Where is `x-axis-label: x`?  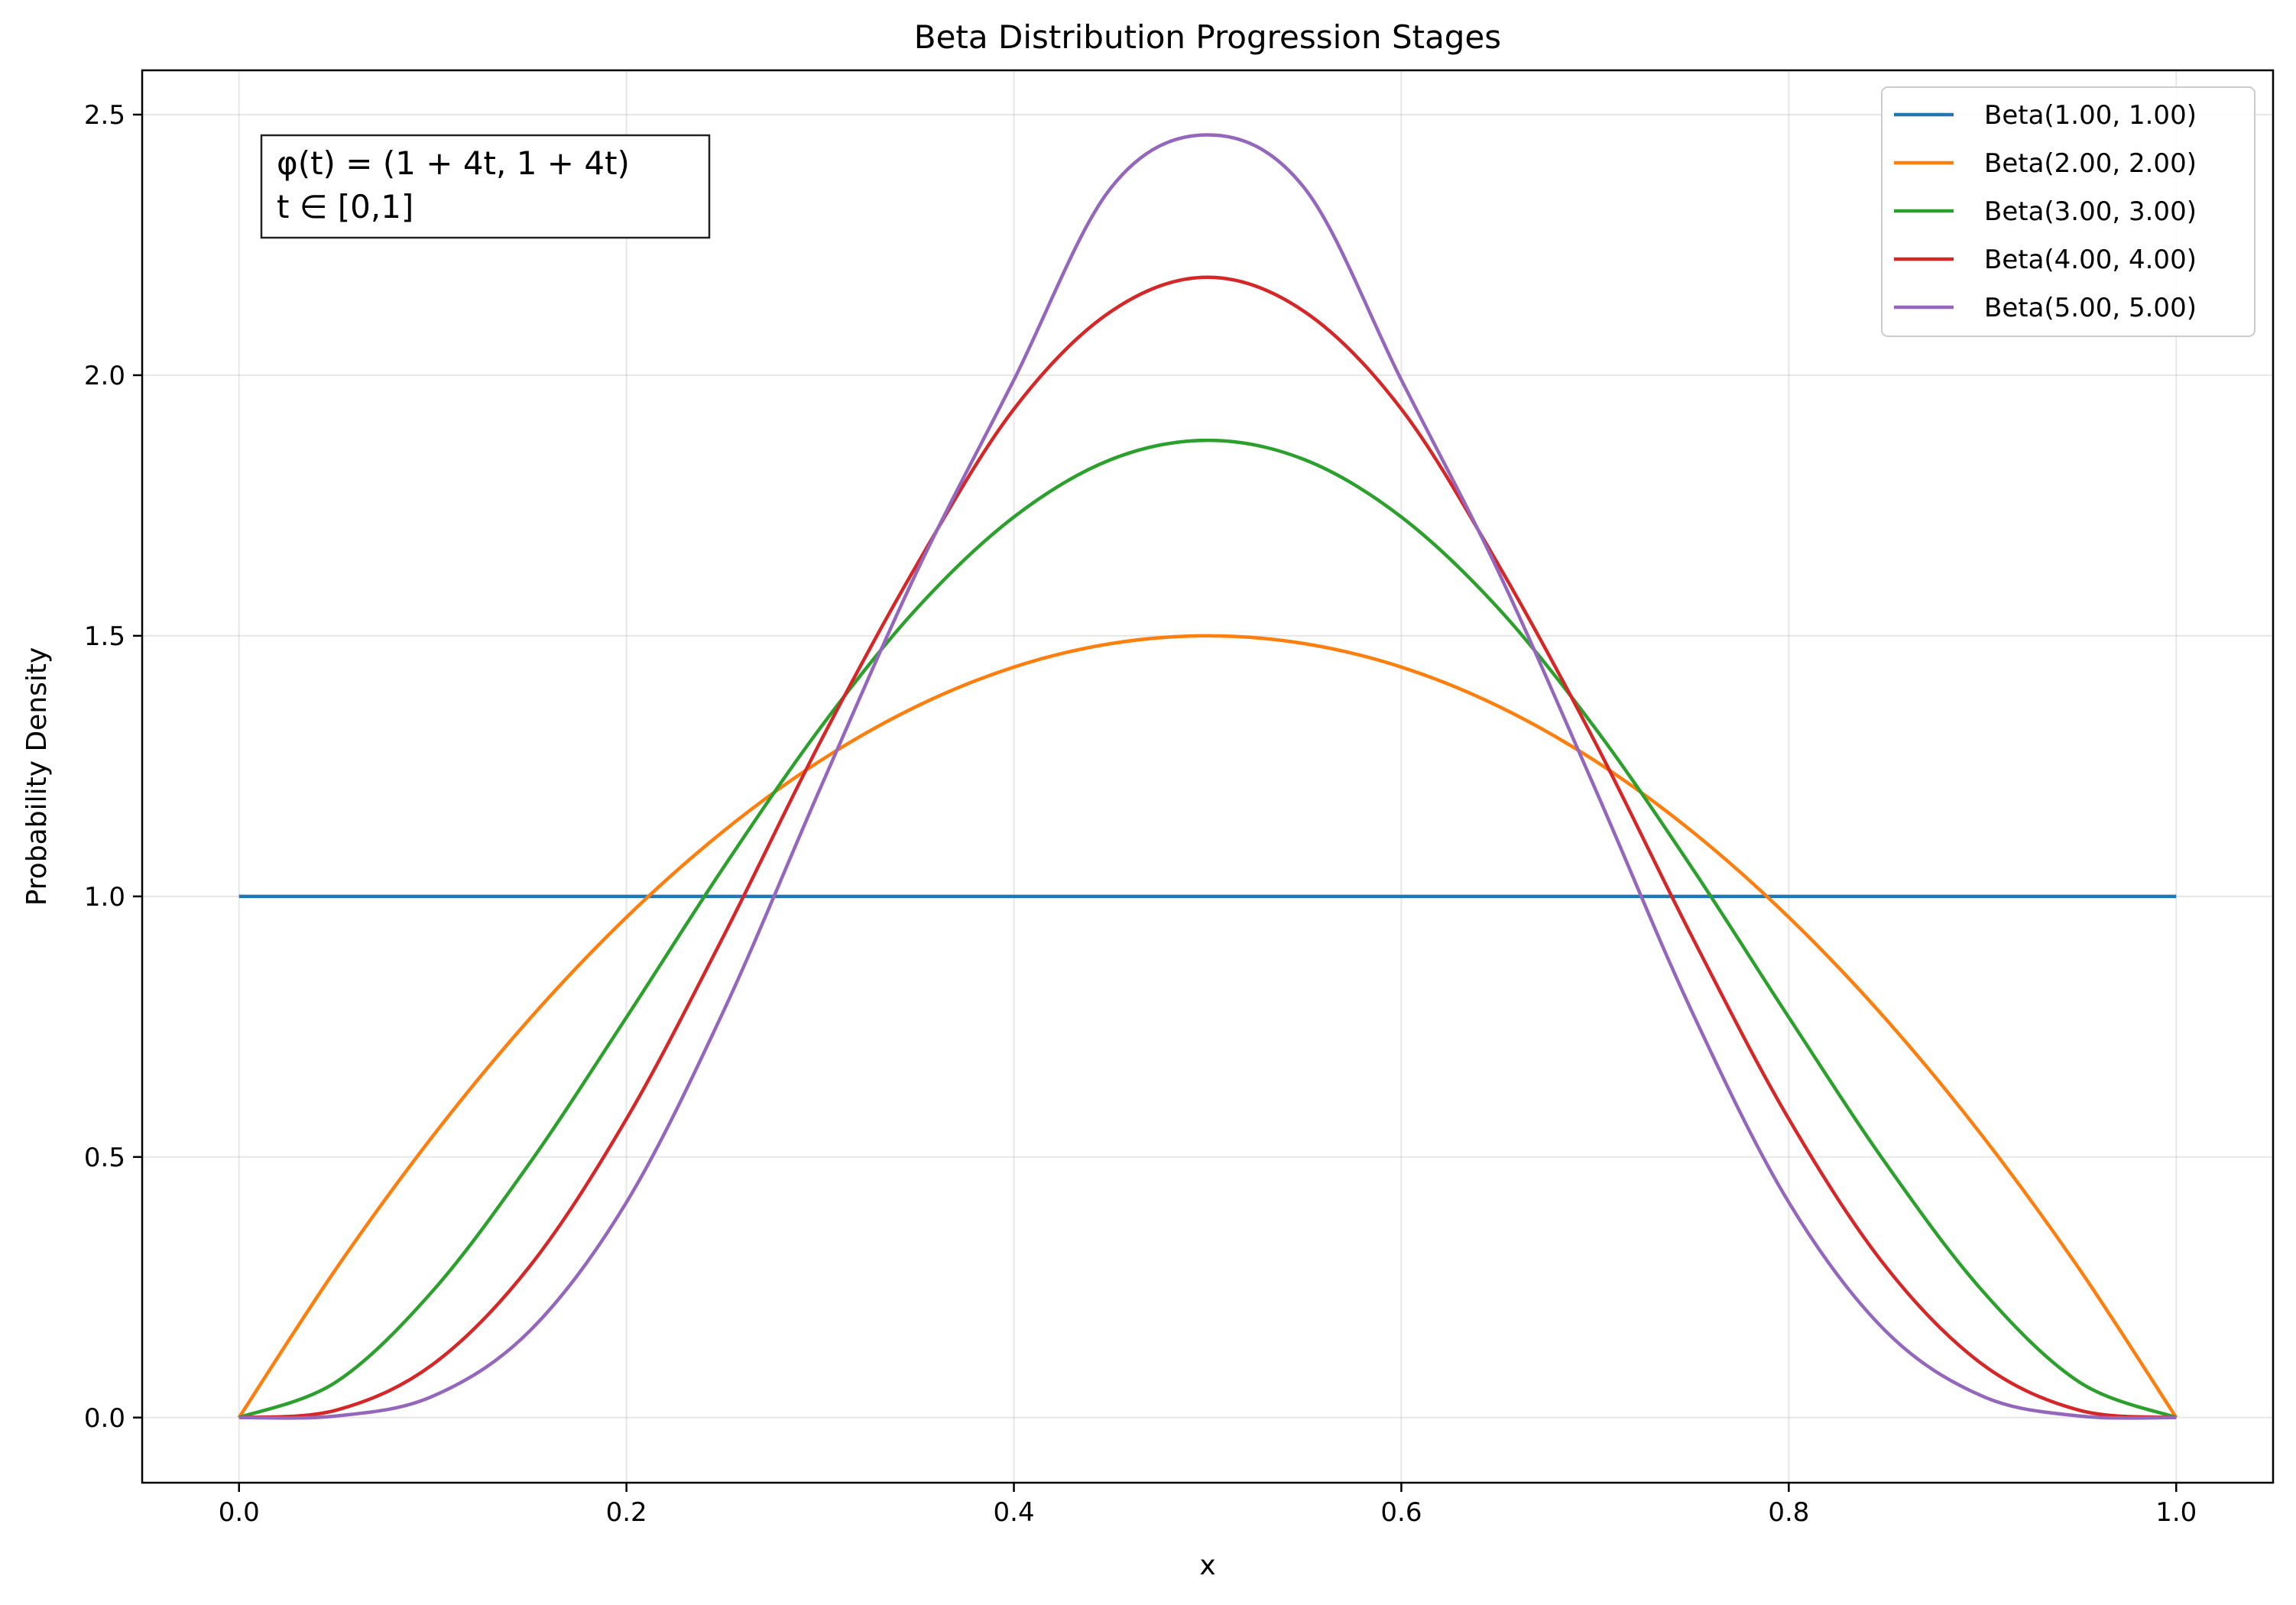 x-axis-label: x is located at coordinates (1207, 1565).